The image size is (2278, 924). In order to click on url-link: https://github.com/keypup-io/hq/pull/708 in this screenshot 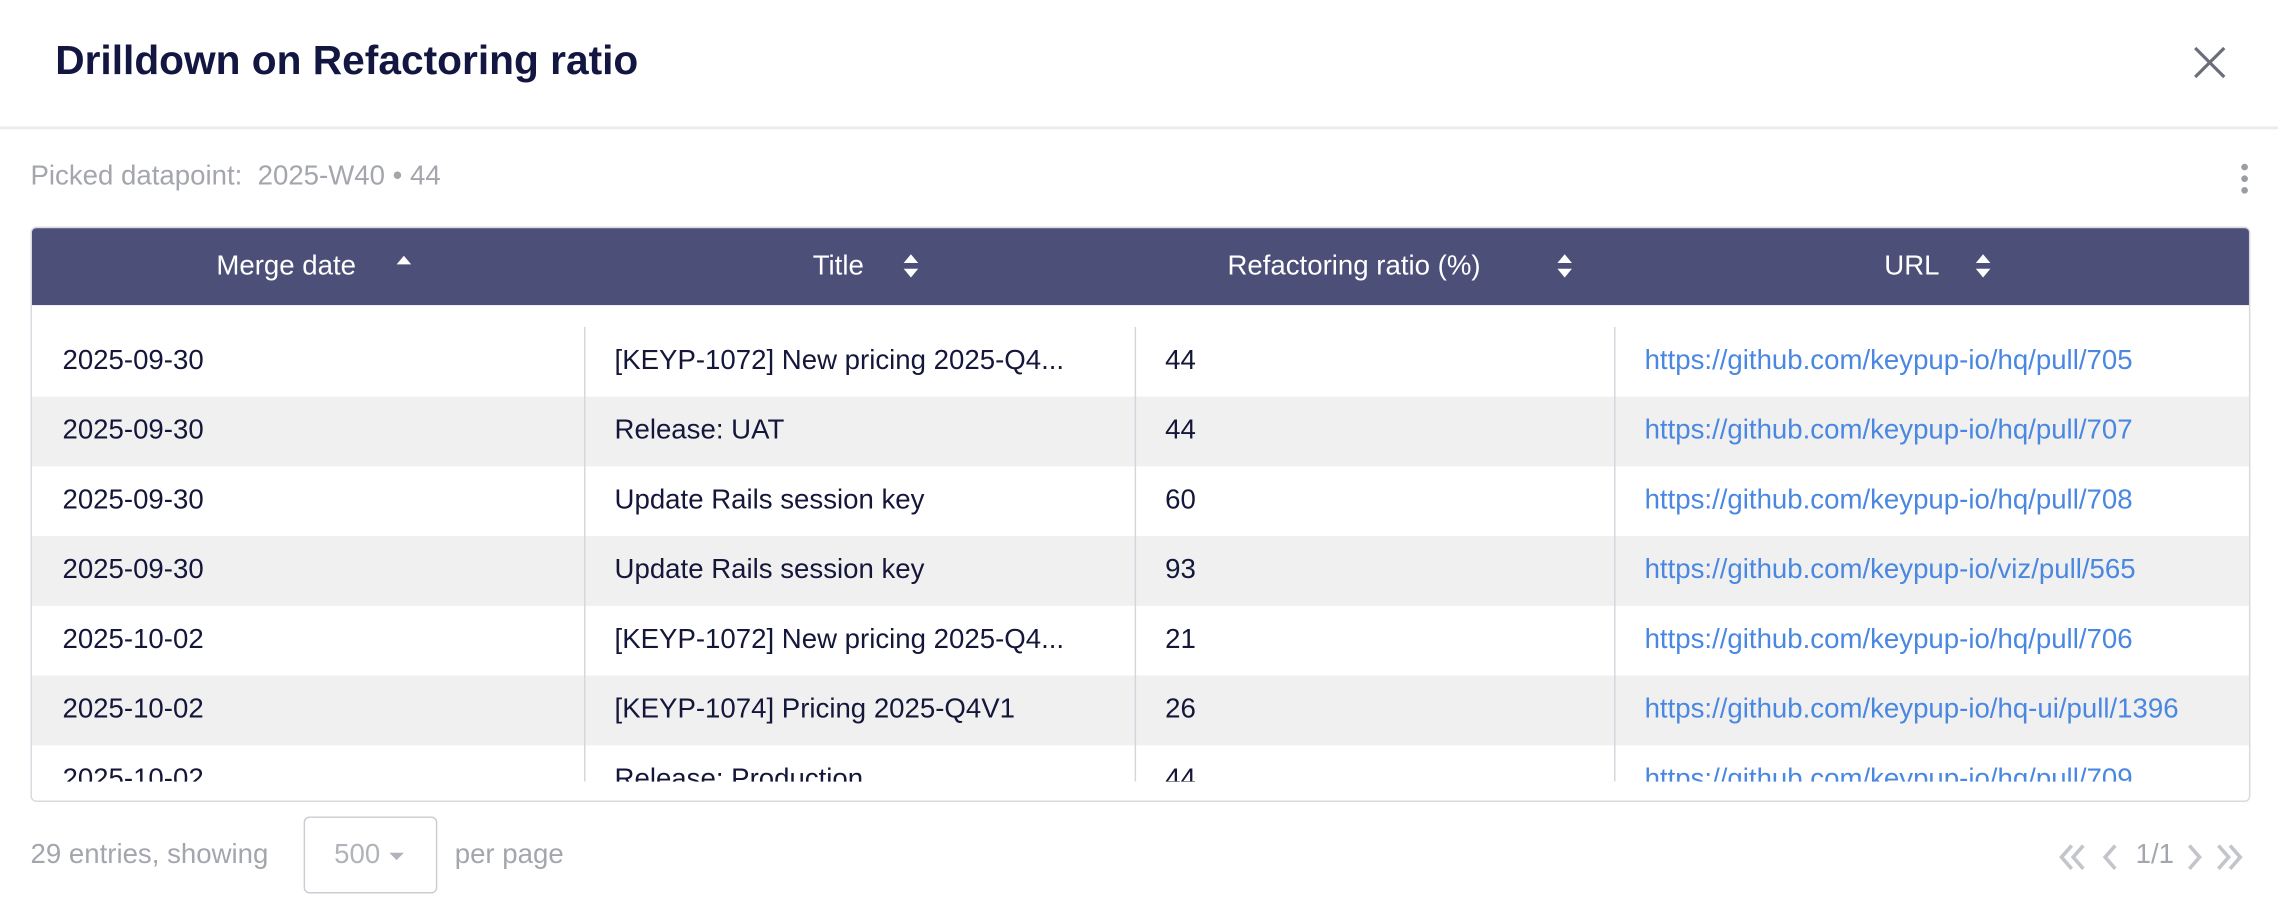, I will do `click(1888, 500)`.